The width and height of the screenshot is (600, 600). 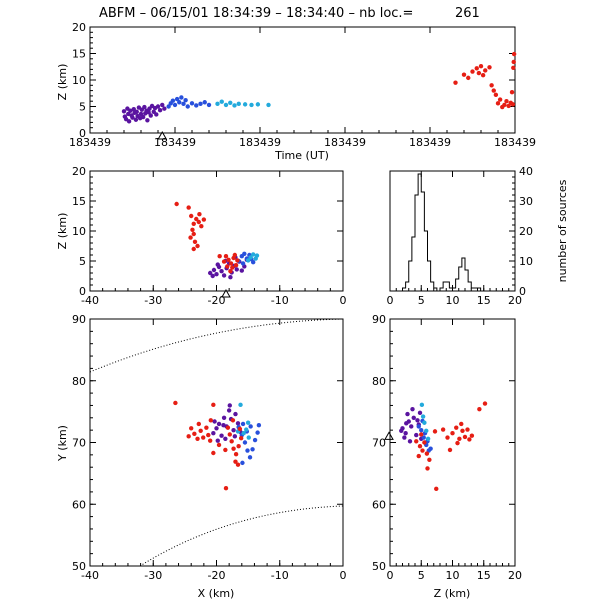 What do you see at coordinates (526, 171) in the screenshot?
I see `histogram-ytick-label: 40` at bounding box center [526, 171].